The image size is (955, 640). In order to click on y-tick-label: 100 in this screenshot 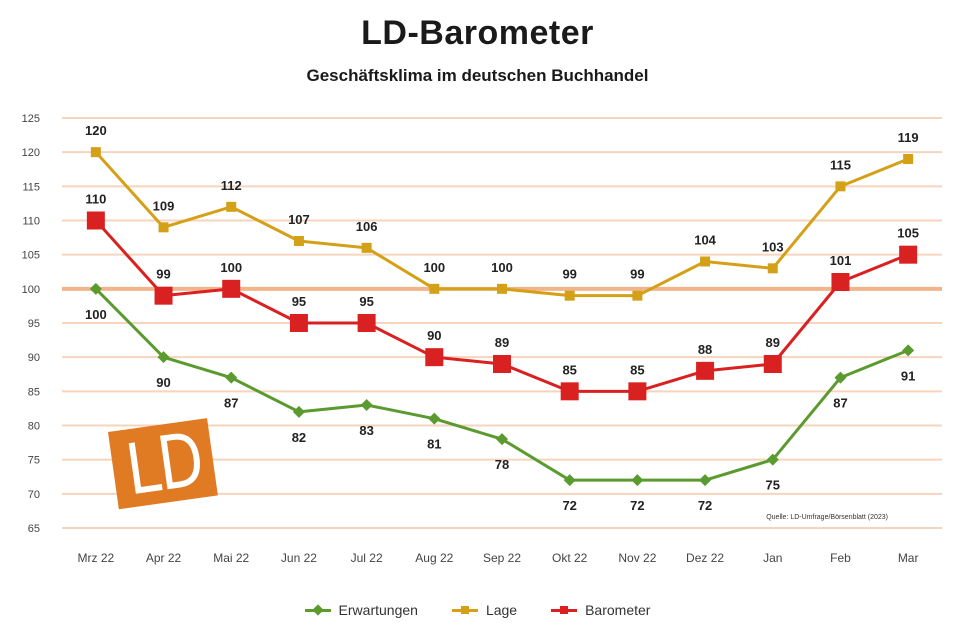, I will do `click(31, 290)`.